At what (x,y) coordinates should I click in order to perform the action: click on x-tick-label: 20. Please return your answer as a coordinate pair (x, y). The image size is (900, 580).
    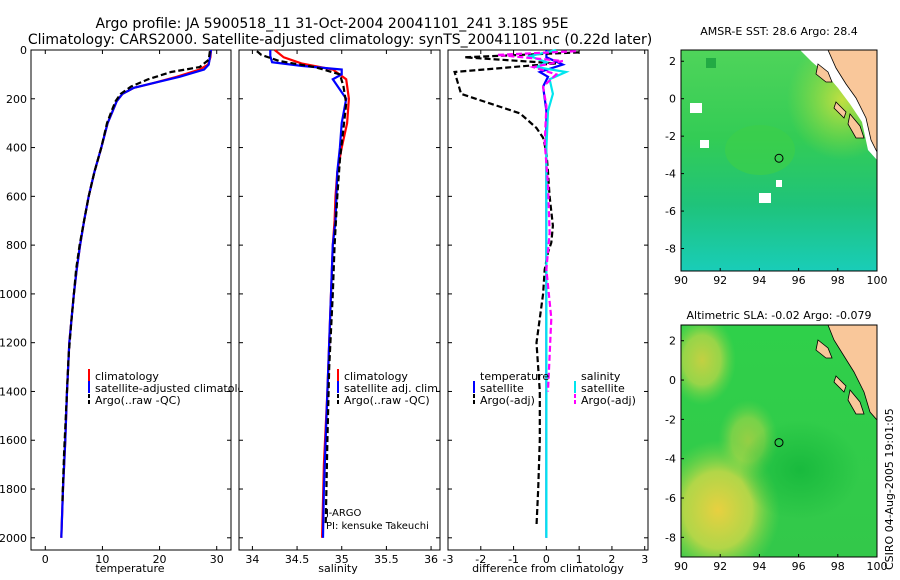
    Looking at the image, I should click on (160, 559).